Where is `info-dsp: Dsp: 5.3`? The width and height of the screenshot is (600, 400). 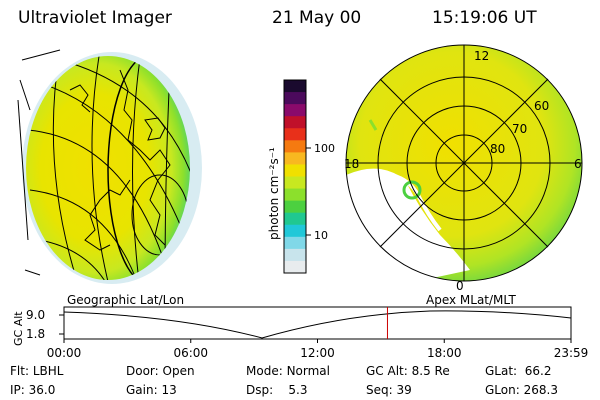 info-dsp: Dsp: 5.3 is located at coordinates (277, 390).